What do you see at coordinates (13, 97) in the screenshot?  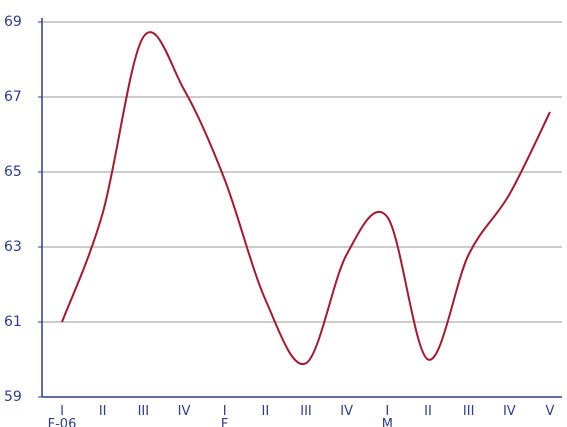 I see `y-tick-label: 67` at bounding box center [13, 97].